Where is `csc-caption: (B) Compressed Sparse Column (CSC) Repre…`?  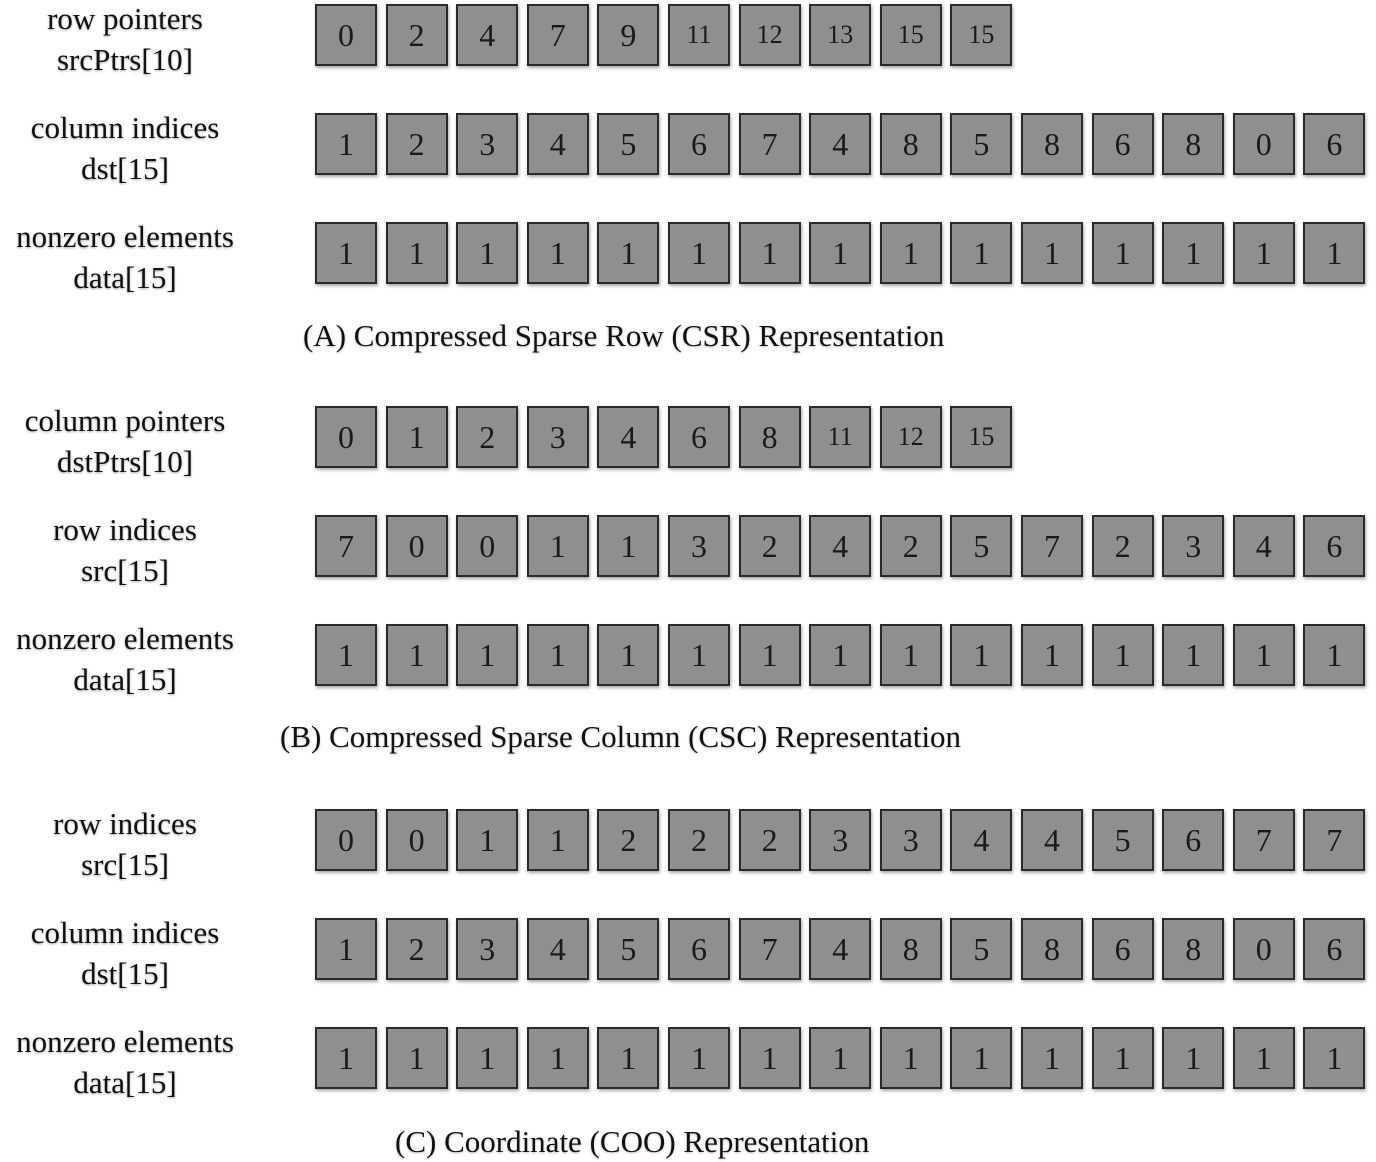
csc-caption: (B) Compressed Sparse Column (CSC) Repre… is located at coordinates (621, 736).